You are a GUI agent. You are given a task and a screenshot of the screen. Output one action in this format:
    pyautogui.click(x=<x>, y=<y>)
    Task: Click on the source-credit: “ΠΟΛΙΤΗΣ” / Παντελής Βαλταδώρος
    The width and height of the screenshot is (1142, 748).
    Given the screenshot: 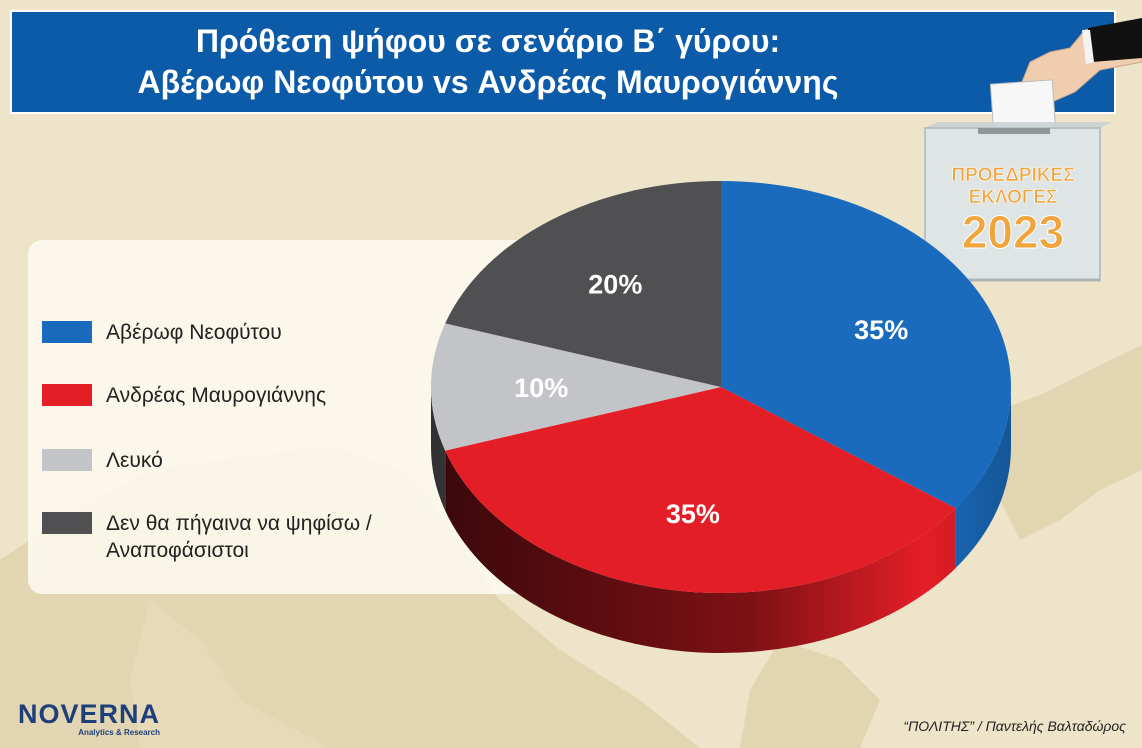 What is the action you would take?
    pyautogui.click(x=1014, y=726)
    